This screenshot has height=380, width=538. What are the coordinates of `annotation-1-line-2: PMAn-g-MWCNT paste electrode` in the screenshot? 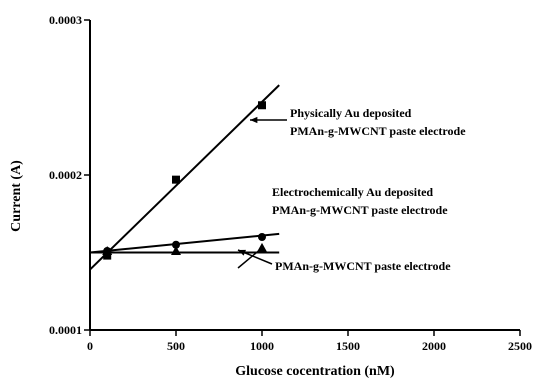 It's located at (378, 131).